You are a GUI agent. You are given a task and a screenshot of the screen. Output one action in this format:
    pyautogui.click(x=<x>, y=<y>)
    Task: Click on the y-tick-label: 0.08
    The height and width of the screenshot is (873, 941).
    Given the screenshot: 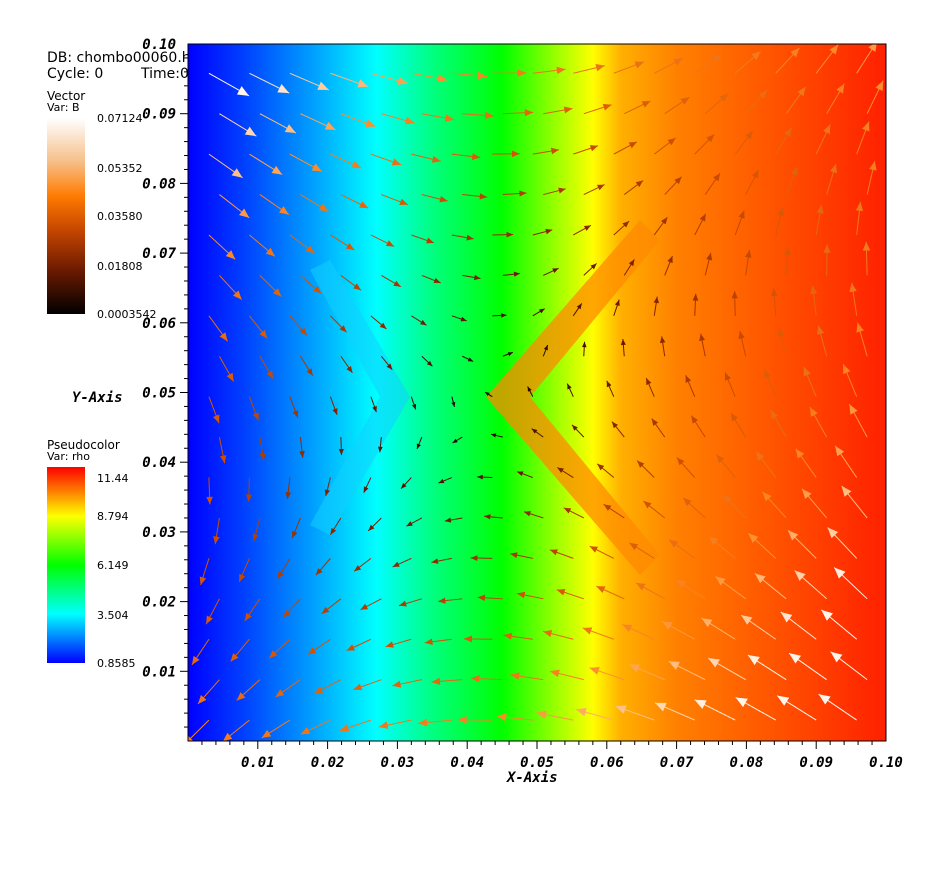 What is the action you would take?
    pyautogui.click(x=159, y=184)
    